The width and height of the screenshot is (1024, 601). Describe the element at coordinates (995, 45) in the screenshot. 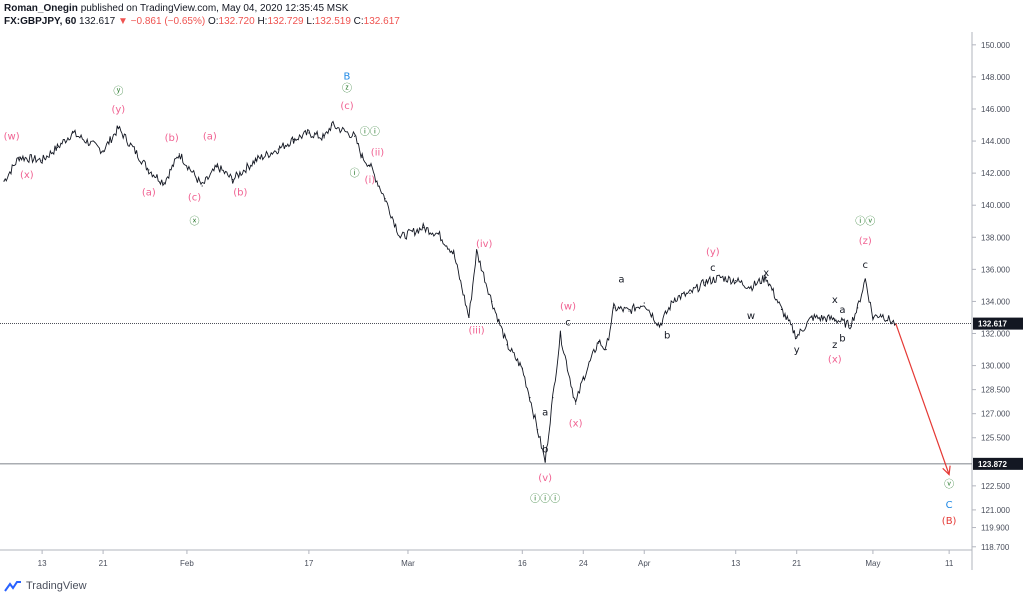

I see `price-tick-label: 150.000` at that location.